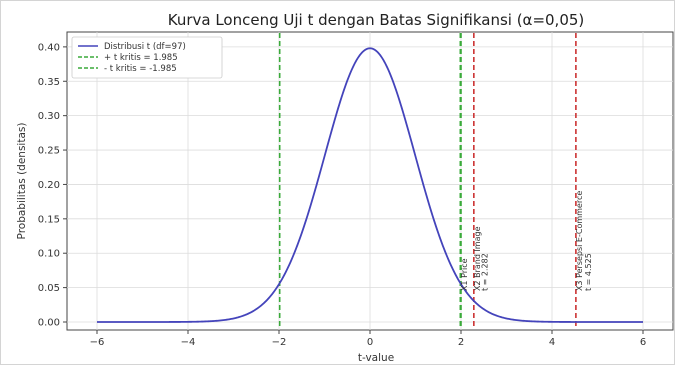  What do you see at coordinates (376, 358) in the screenshot?
I see `x-axis-label: t-value` at bounding box center [376, 358].